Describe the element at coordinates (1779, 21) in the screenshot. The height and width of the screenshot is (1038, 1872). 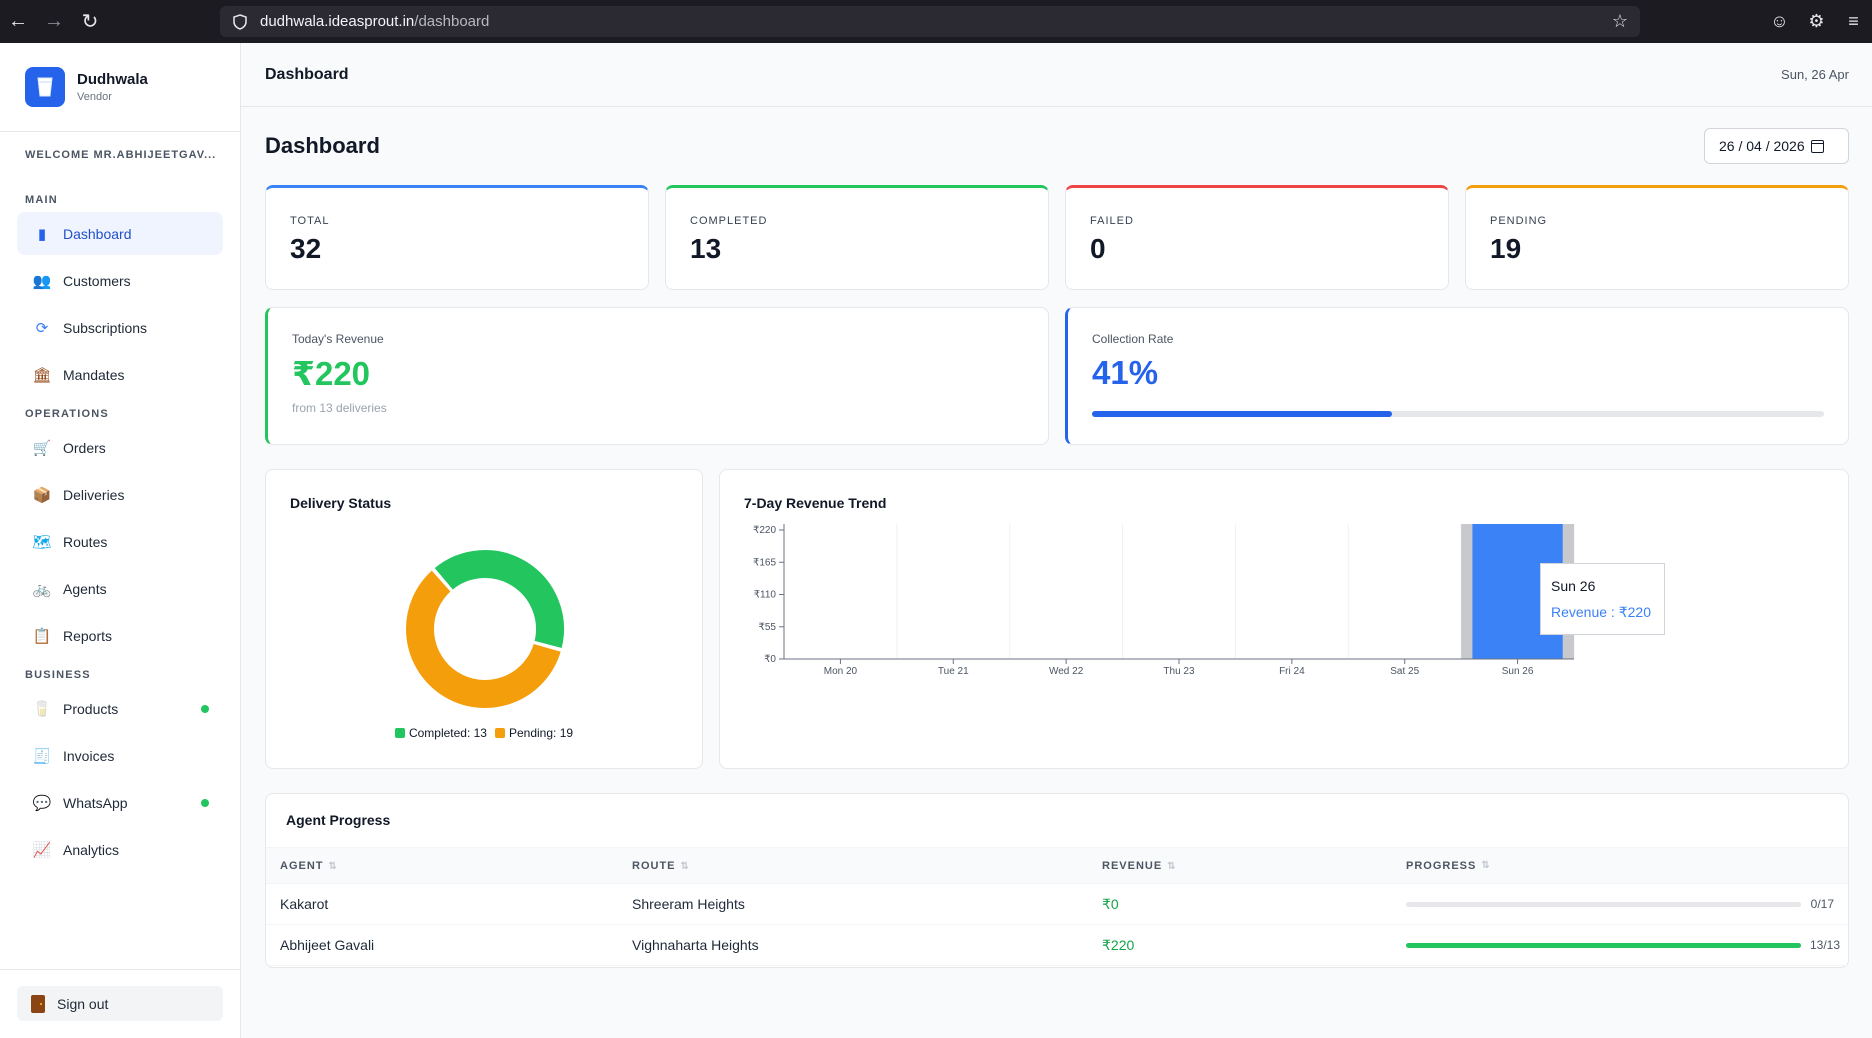
I see `account-icon: ☺` at that location.